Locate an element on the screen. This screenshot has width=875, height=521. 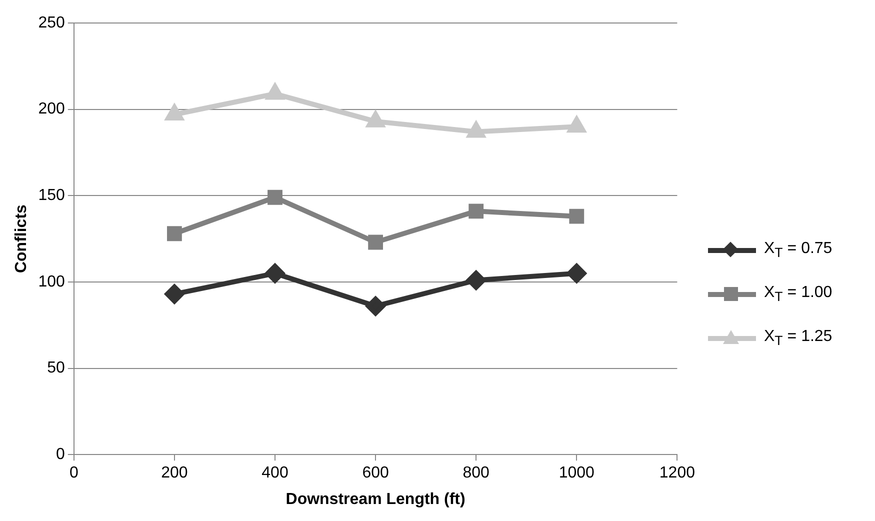
x-tick-label: 200 is located at coordinates (174, 473).